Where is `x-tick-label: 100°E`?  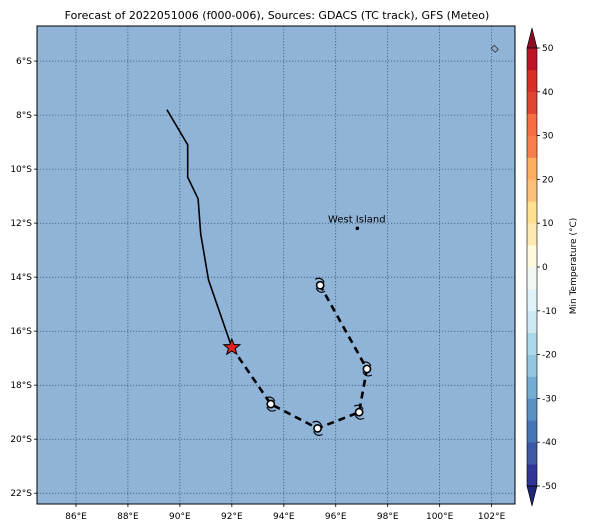 x-tick-label: 100°E is located at coordinates (440, 517).